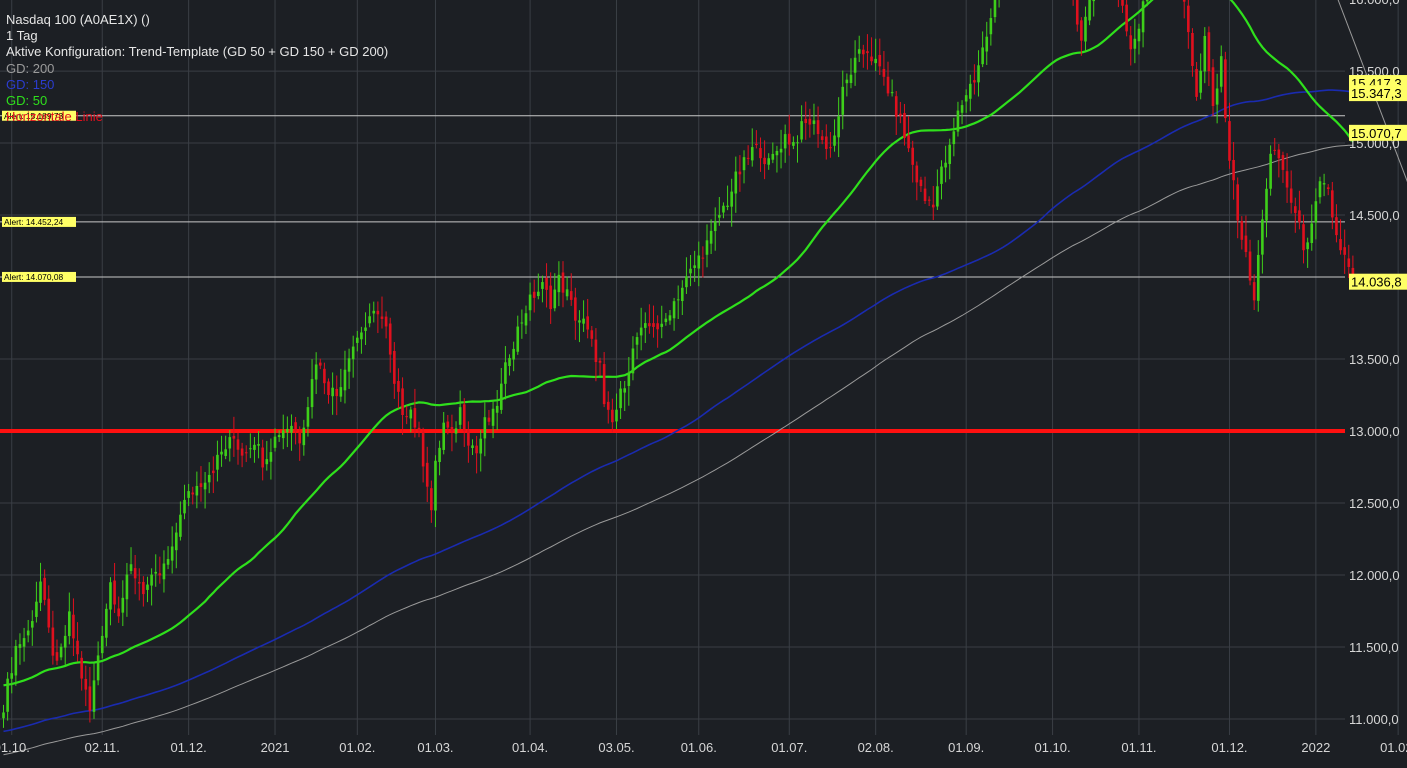 This screenshot has height=768, width=1407. I want to click on legend-hline: Horizontale Linie, so click(54, 117).